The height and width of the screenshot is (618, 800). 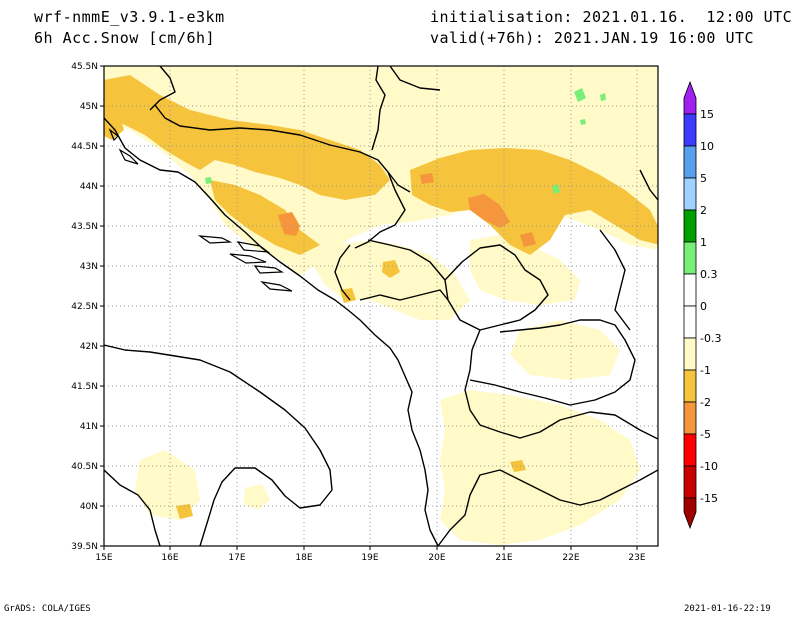 I want to click on lon-tick-labels: 15E 16E 17E 18E 19E 20E 21E 22E 23E, so click(x=370, y=558).